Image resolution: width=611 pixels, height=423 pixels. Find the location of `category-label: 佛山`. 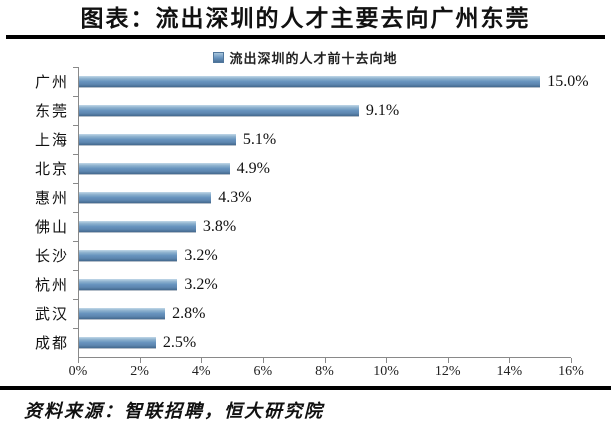

category-label: 佛山 is located at coordinates (51, 228).